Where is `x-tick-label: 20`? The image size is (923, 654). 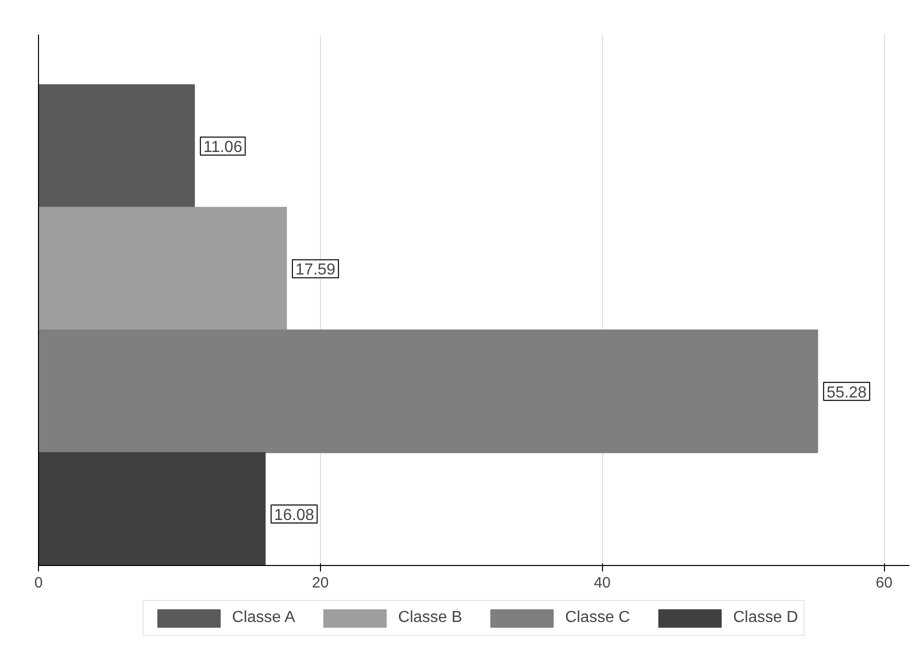
x-tick-label: 20 is located at coordinates (320, 583).